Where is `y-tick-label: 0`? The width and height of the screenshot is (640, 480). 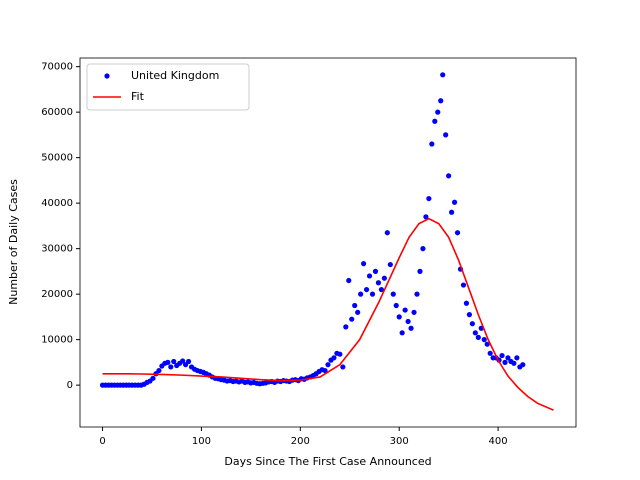
y-tick-label: 0 is located at coordinates (70, 385).